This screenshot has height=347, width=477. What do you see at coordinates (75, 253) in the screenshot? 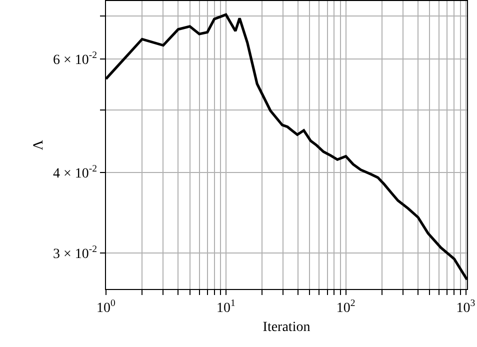
I see `y-tick-label: 3 × 10$^{-2}$` at bounding box center [75, 253].